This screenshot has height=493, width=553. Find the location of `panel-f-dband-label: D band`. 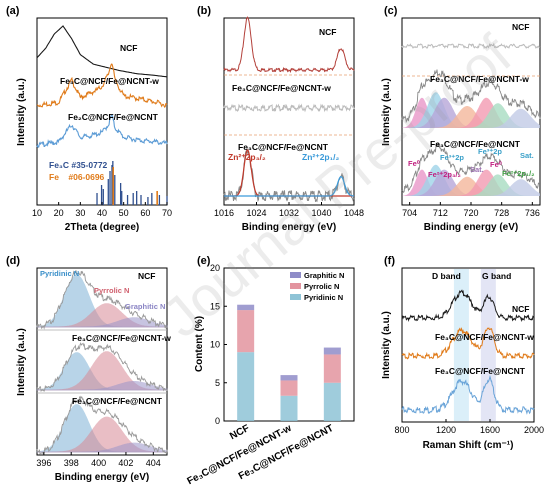

panel-f-dband-label: D band is located at coordinates (446, 276).